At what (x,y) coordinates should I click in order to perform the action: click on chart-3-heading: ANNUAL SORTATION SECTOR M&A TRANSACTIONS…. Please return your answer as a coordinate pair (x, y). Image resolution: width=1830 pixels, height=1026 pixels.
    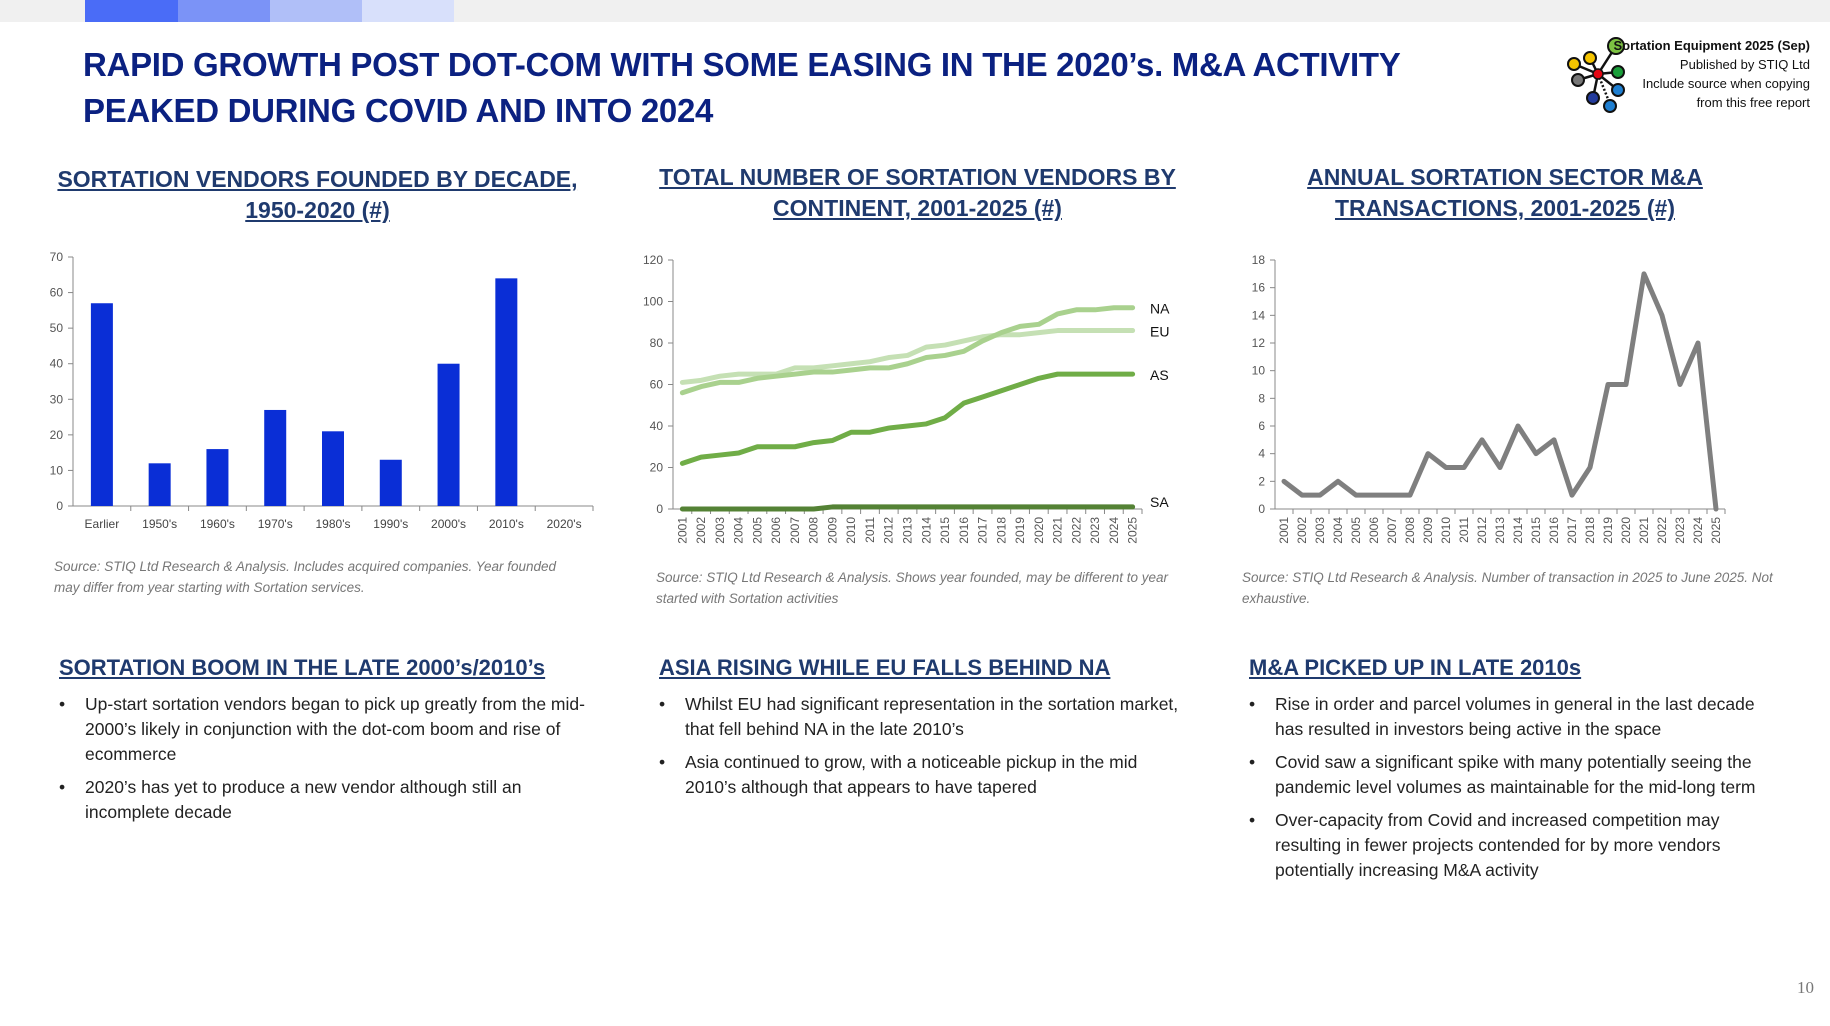
    Looking at the image, I should click on (1505, 192).